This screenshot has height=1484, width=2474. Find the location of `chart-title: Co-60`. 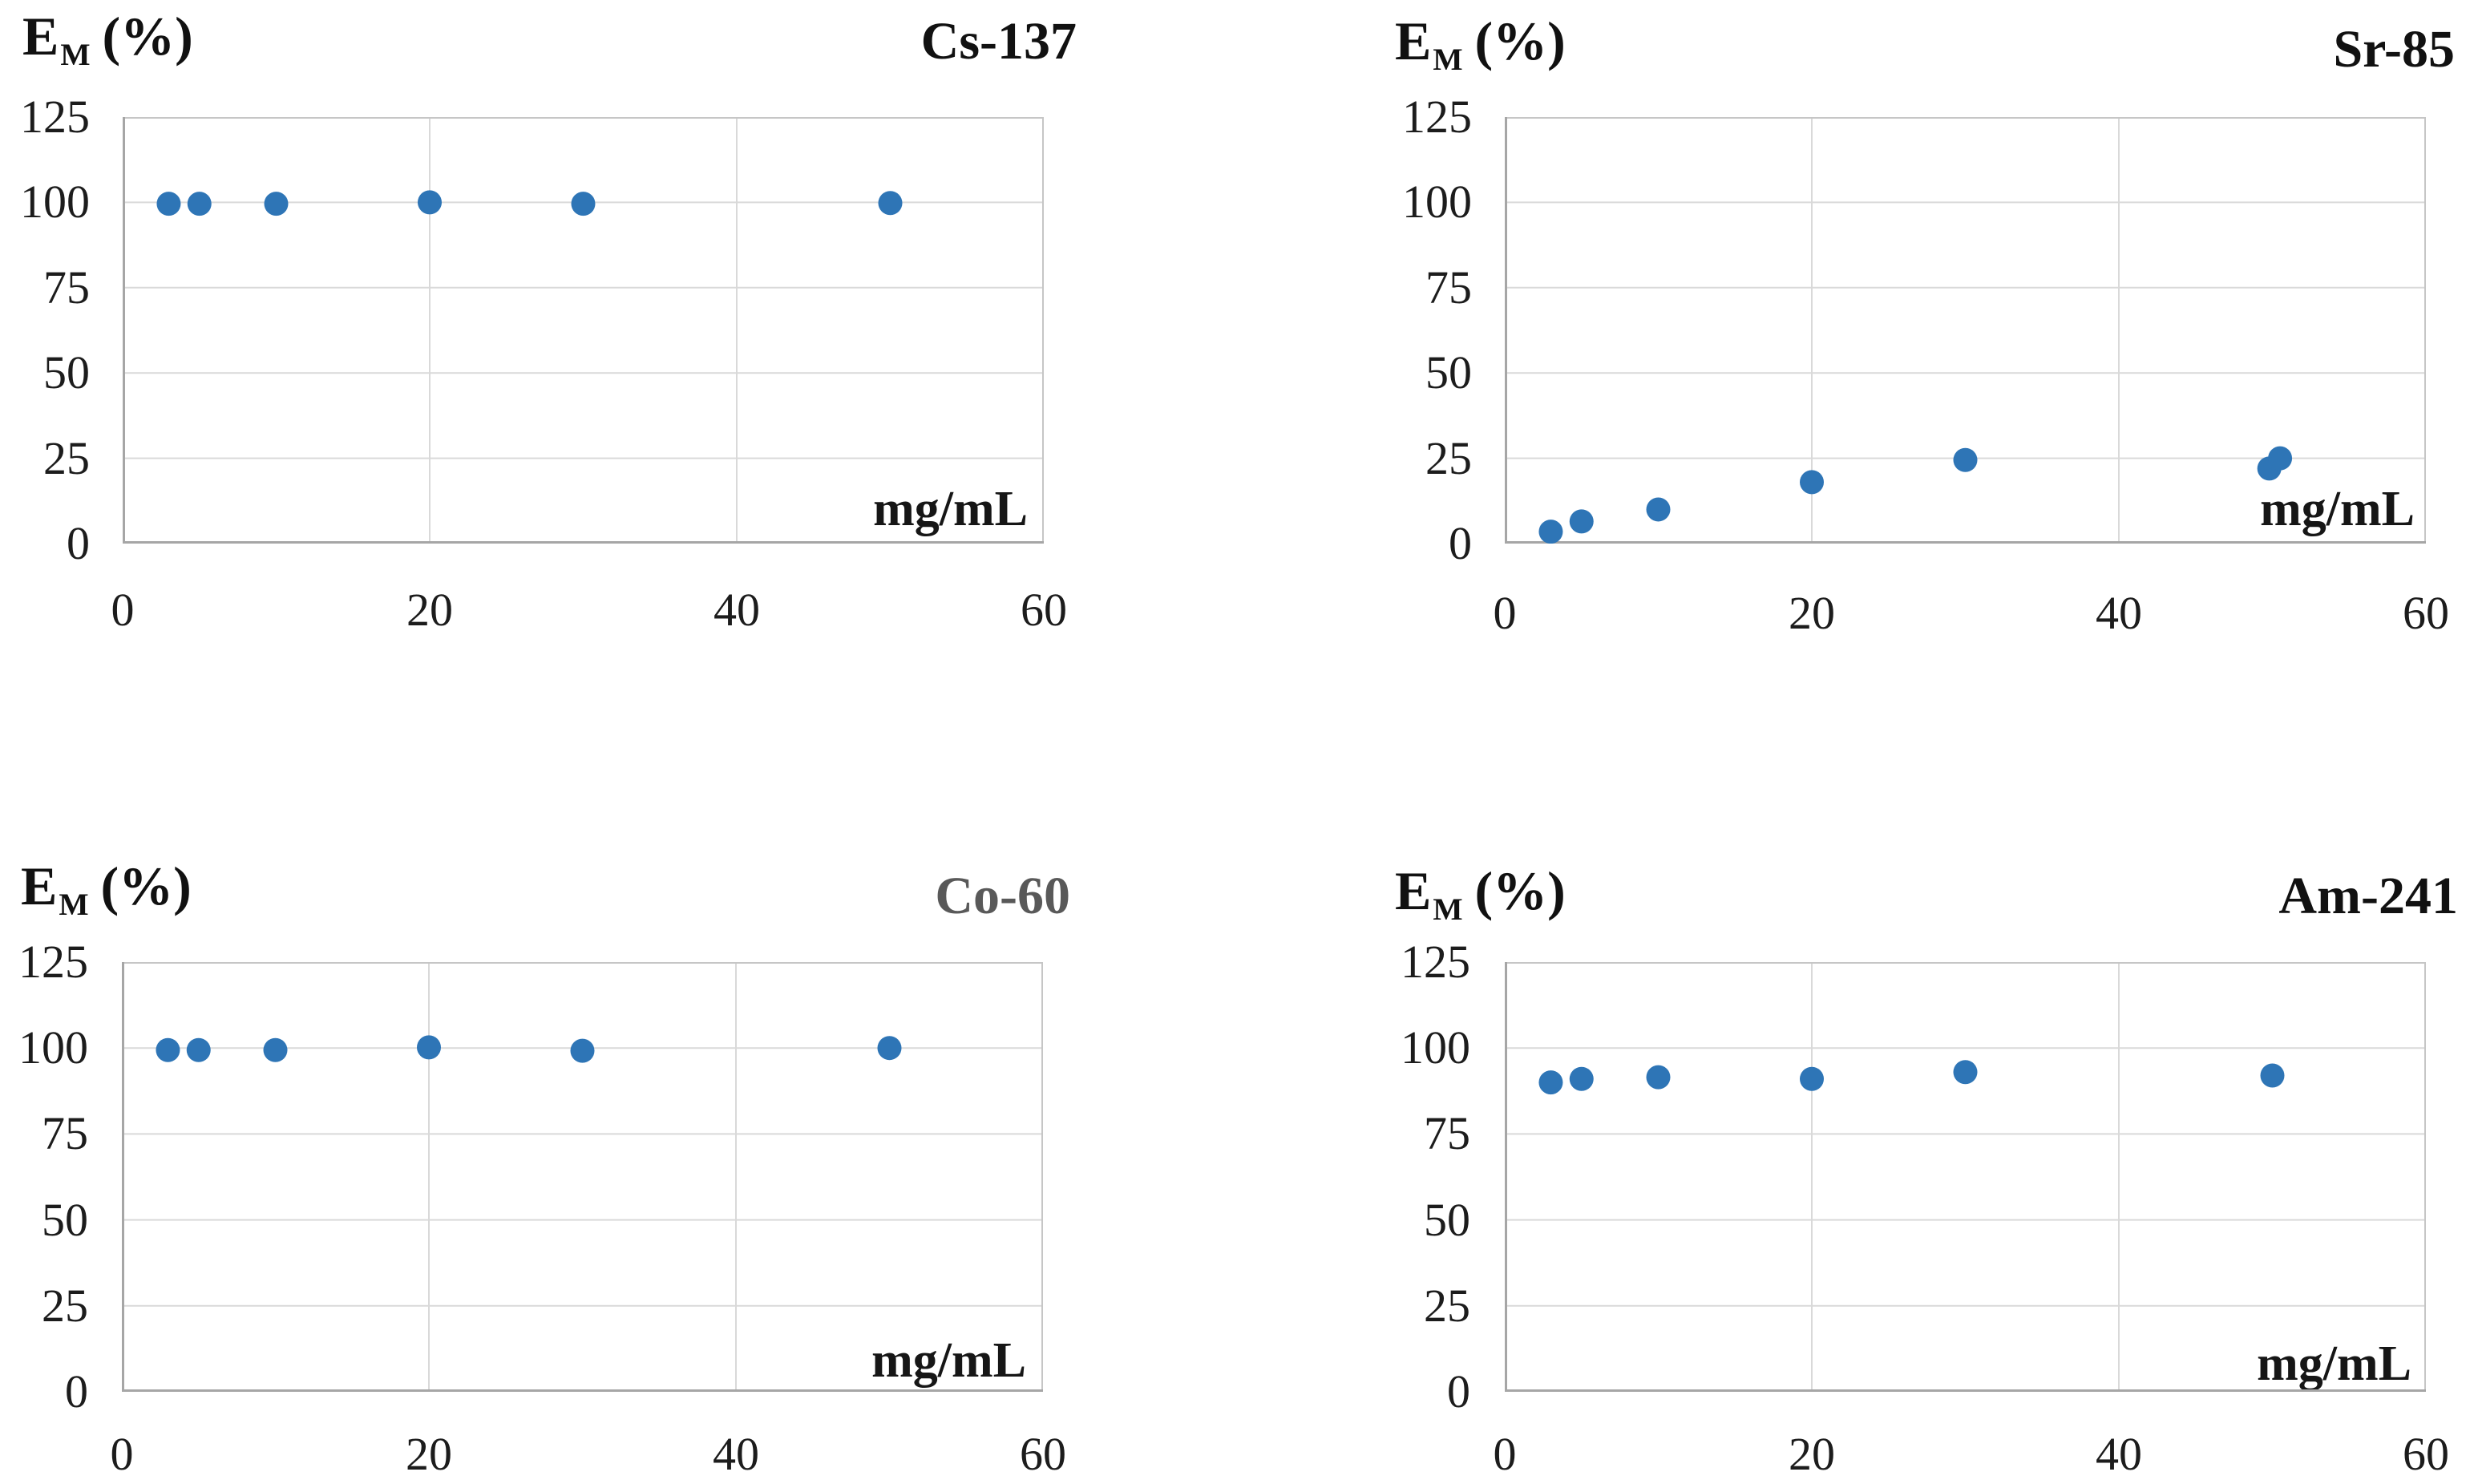

chart-title: Co-60 is located at coordinates (1003, 896).